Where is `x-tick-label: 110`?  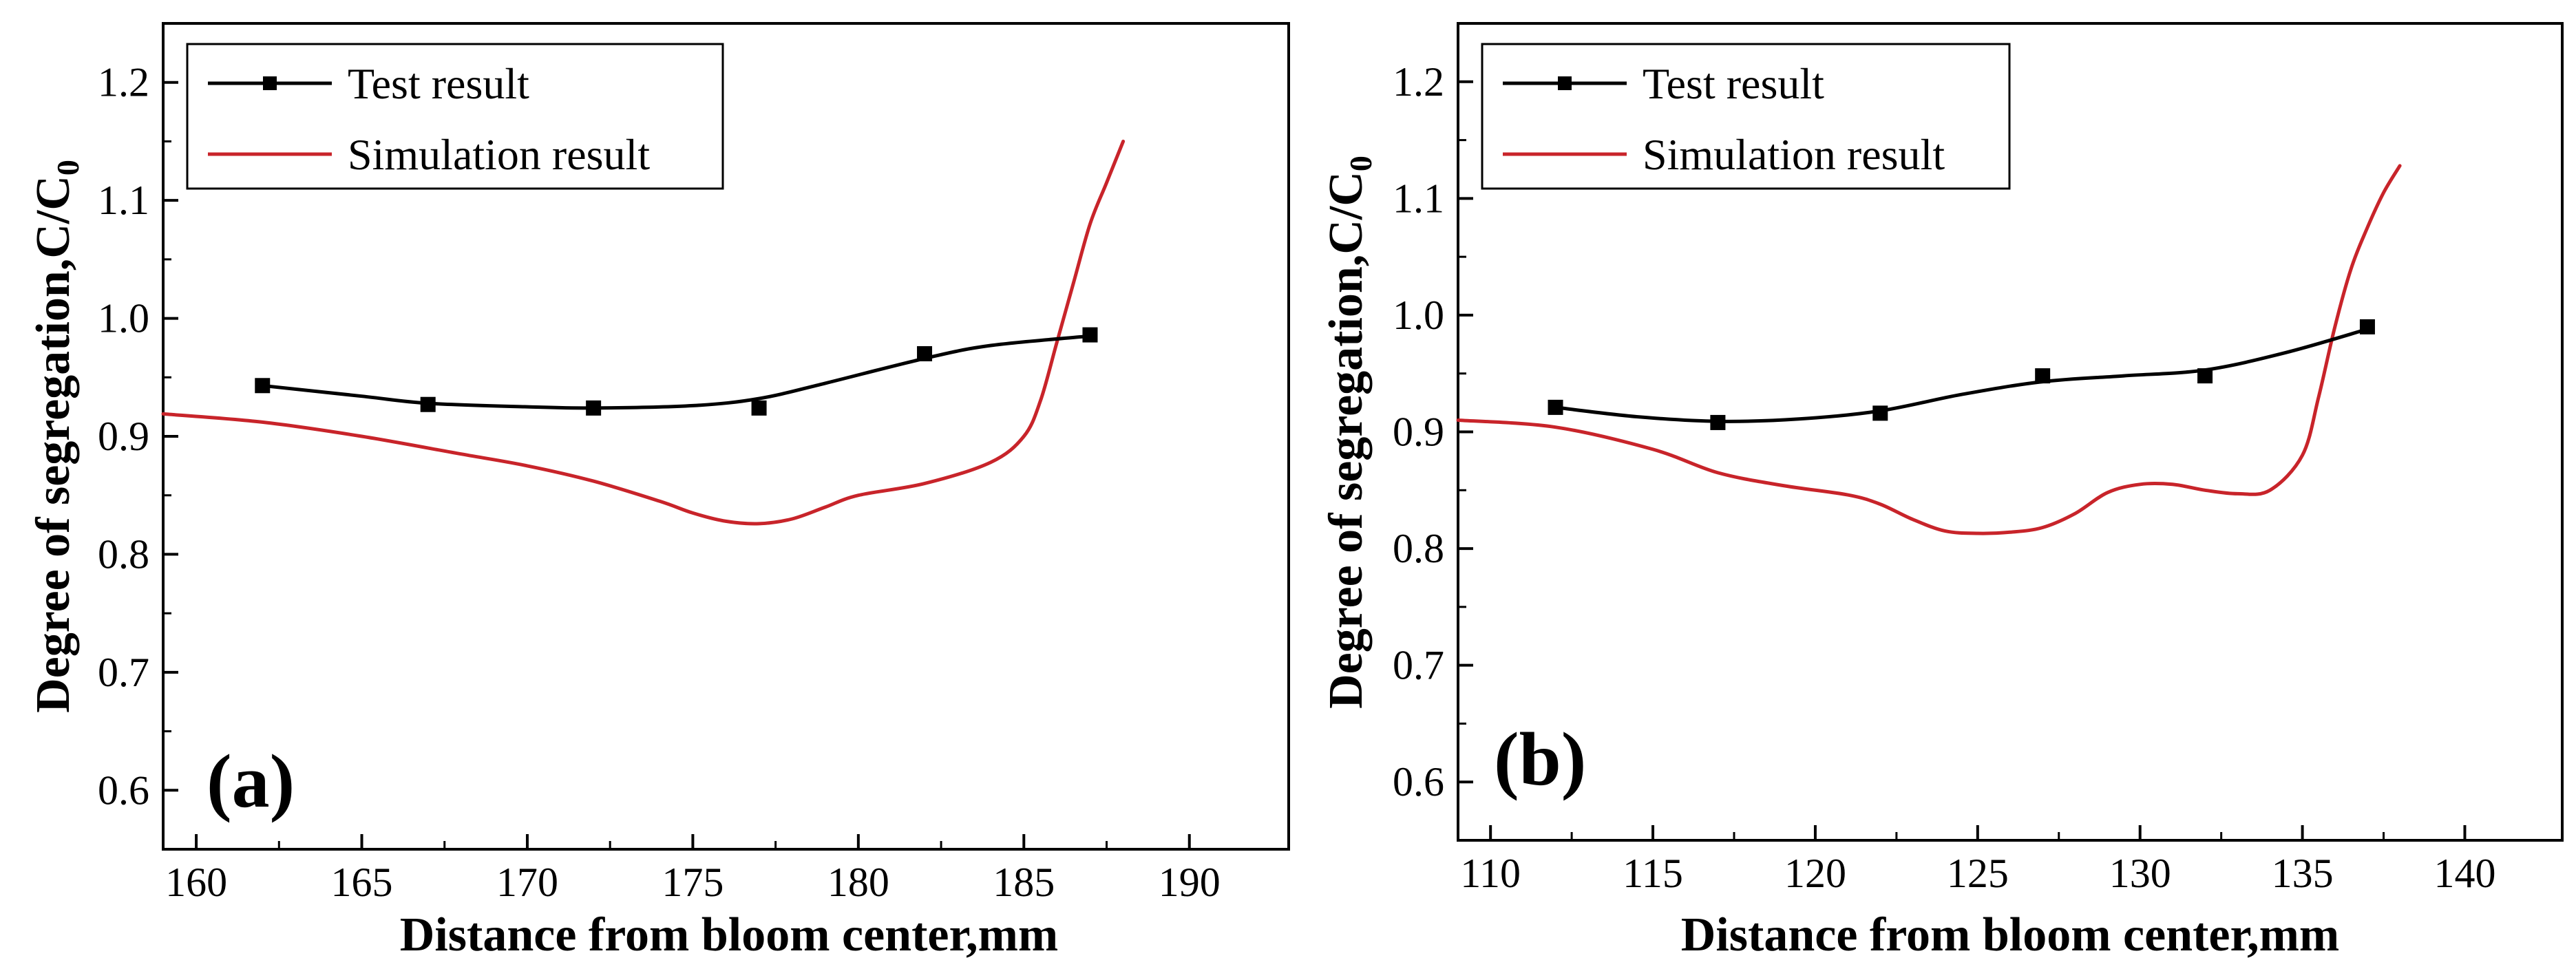
x-tick-label: 110 is located at coordinates (1491, 874).